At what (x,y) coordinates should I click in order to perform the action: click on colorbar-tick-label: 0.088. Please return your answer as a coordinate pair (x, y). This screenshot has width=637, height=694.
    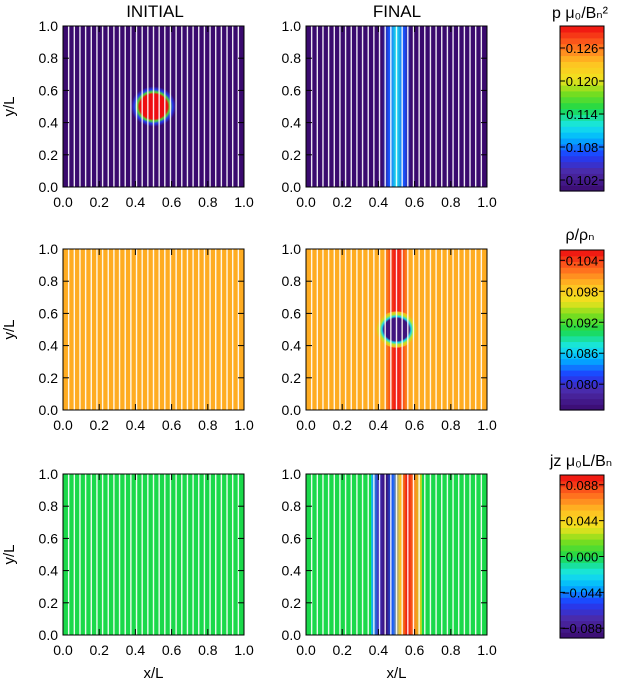
    Looking at the image, I should click on (582, 485).